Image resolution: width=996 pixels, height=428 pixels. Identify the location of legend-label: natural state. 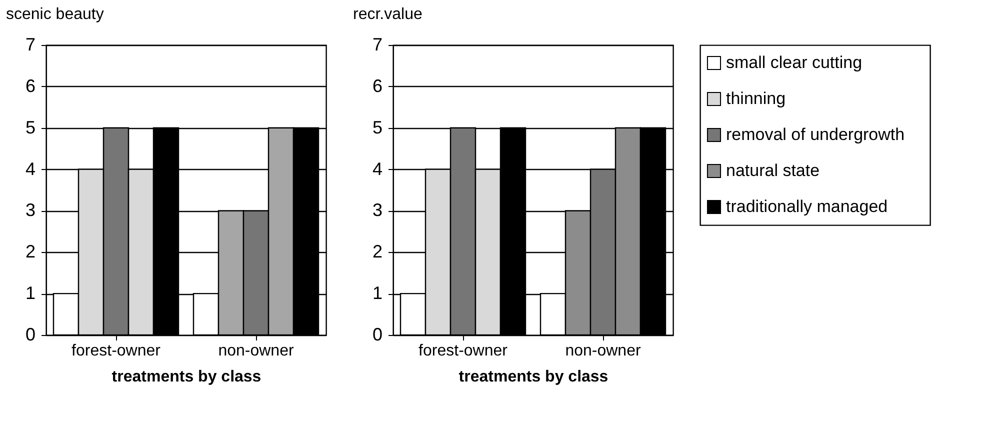
(773, 170).